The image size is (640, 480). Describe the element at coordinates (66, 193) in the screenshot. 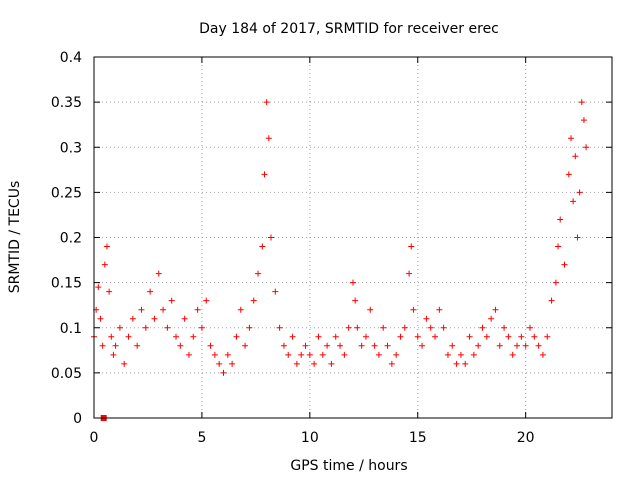

I see `y-tick-label: 0.25` at that location.